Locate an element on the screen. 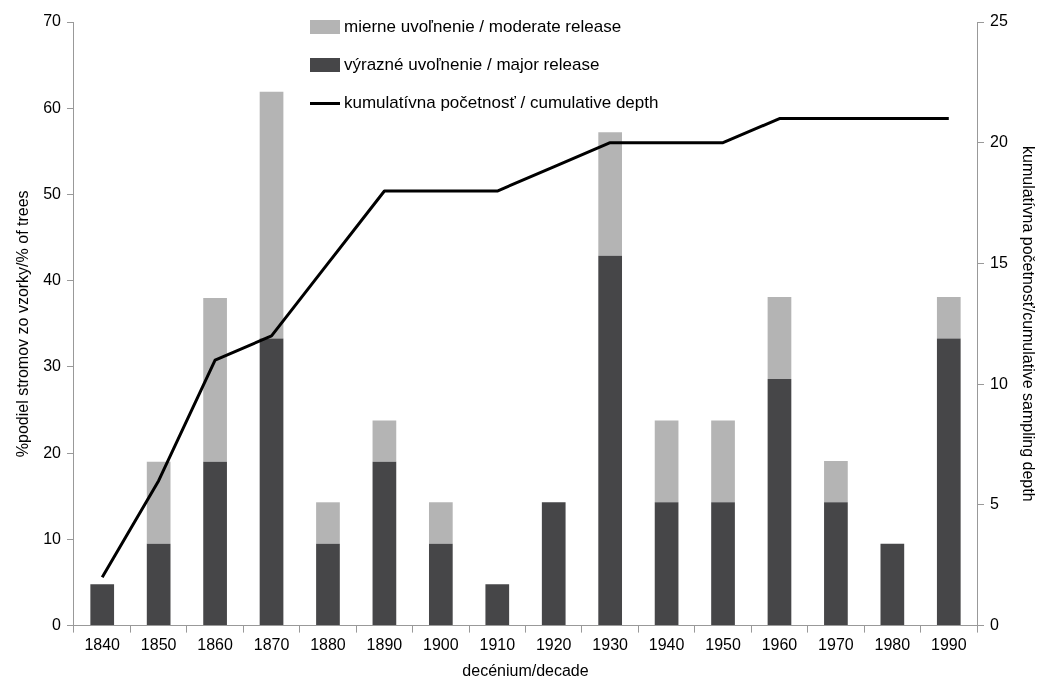 Image resolution: width=1051 pixels, height=689 pixels. x-tick-label: 1940 is located at coordinates (666, 644).